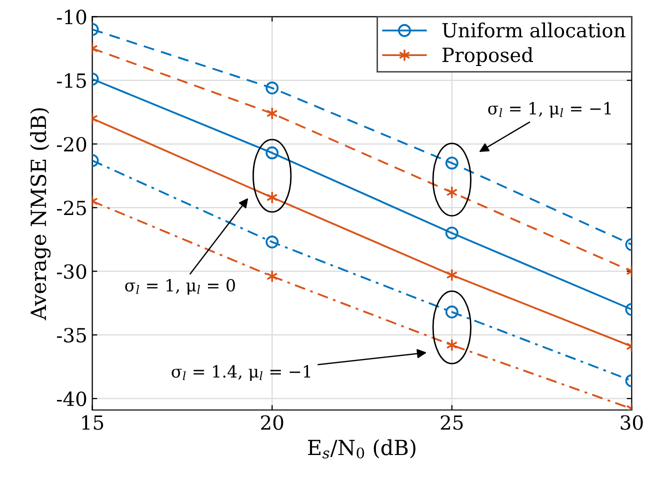  I want to click on x-axis-title: E$_{s}$/N$_{0}$ (dB), so click(362, 449).